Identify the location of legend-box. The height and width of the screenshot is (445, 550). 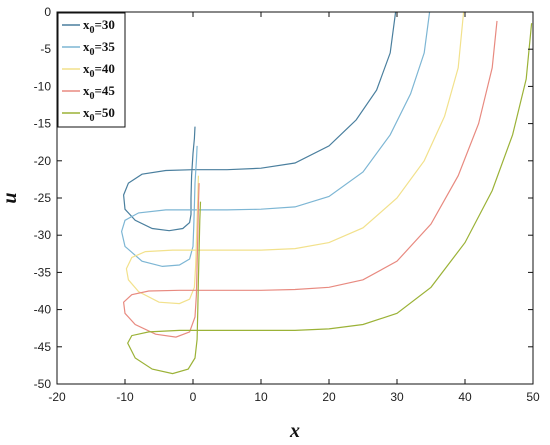
(91, 70).